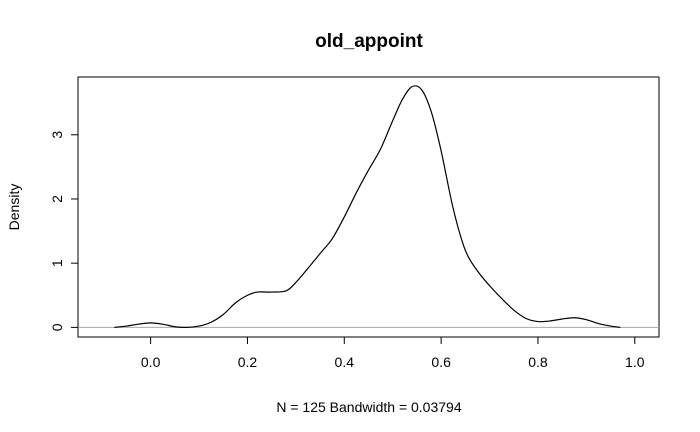  What do you see at coordinates (368, 407) in the screenshot?
I see `x-axis-label: N = 125 Bandwidth = 0.03794` at bounding box center [368, 407].